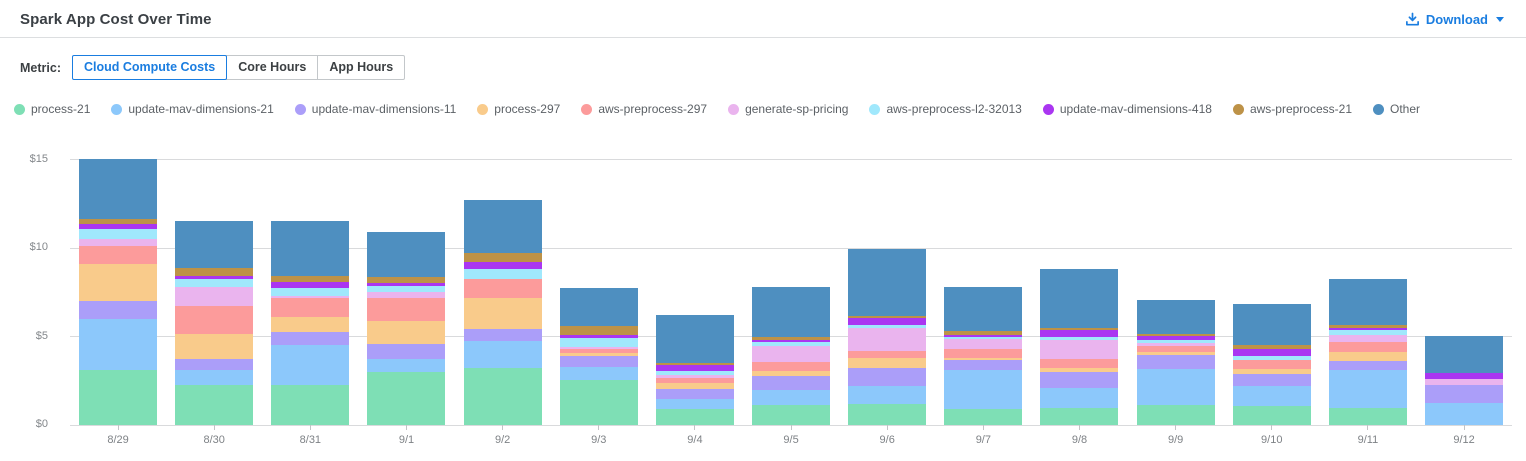 The width and height of the screenshot is (1526, 461). I want to click on legend-item-aws-preprocess-l2-32013: aws-preprocess-l2-32013, so click(945, 109).